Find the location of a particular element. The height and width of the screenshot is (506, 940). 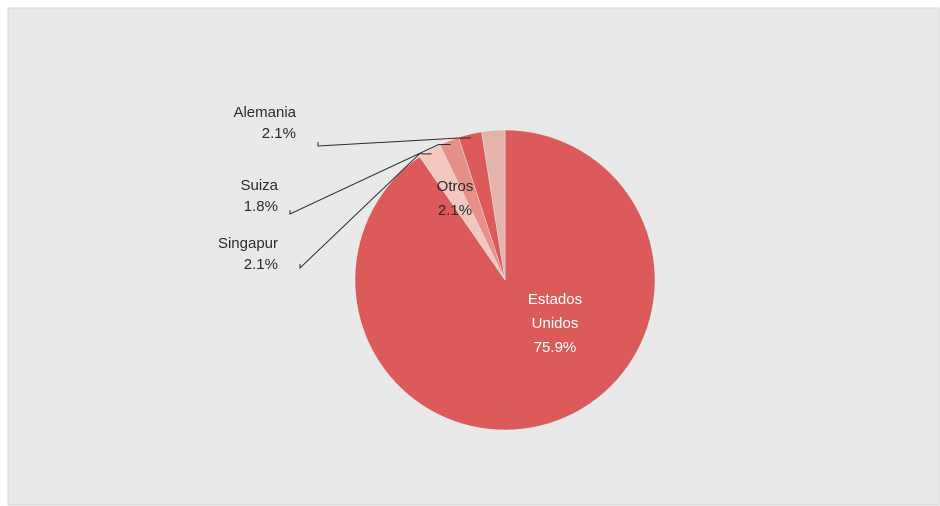

slice-value-label: 1.8% is located at coordinates (261, 206).